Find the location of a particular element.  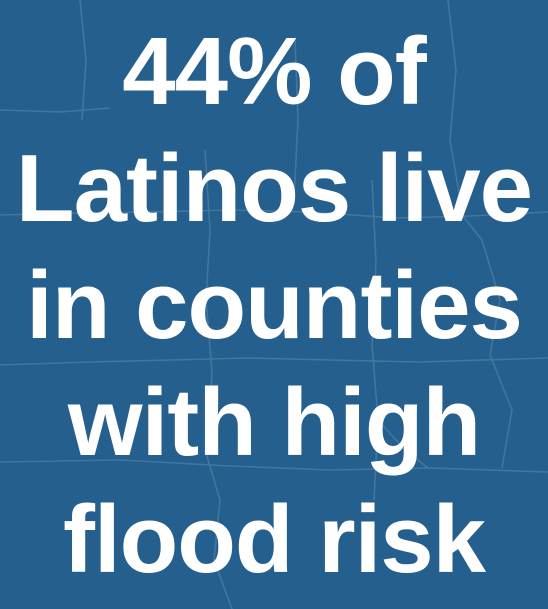

headline-line-1: 44% of is located at coordinates (274, 71).